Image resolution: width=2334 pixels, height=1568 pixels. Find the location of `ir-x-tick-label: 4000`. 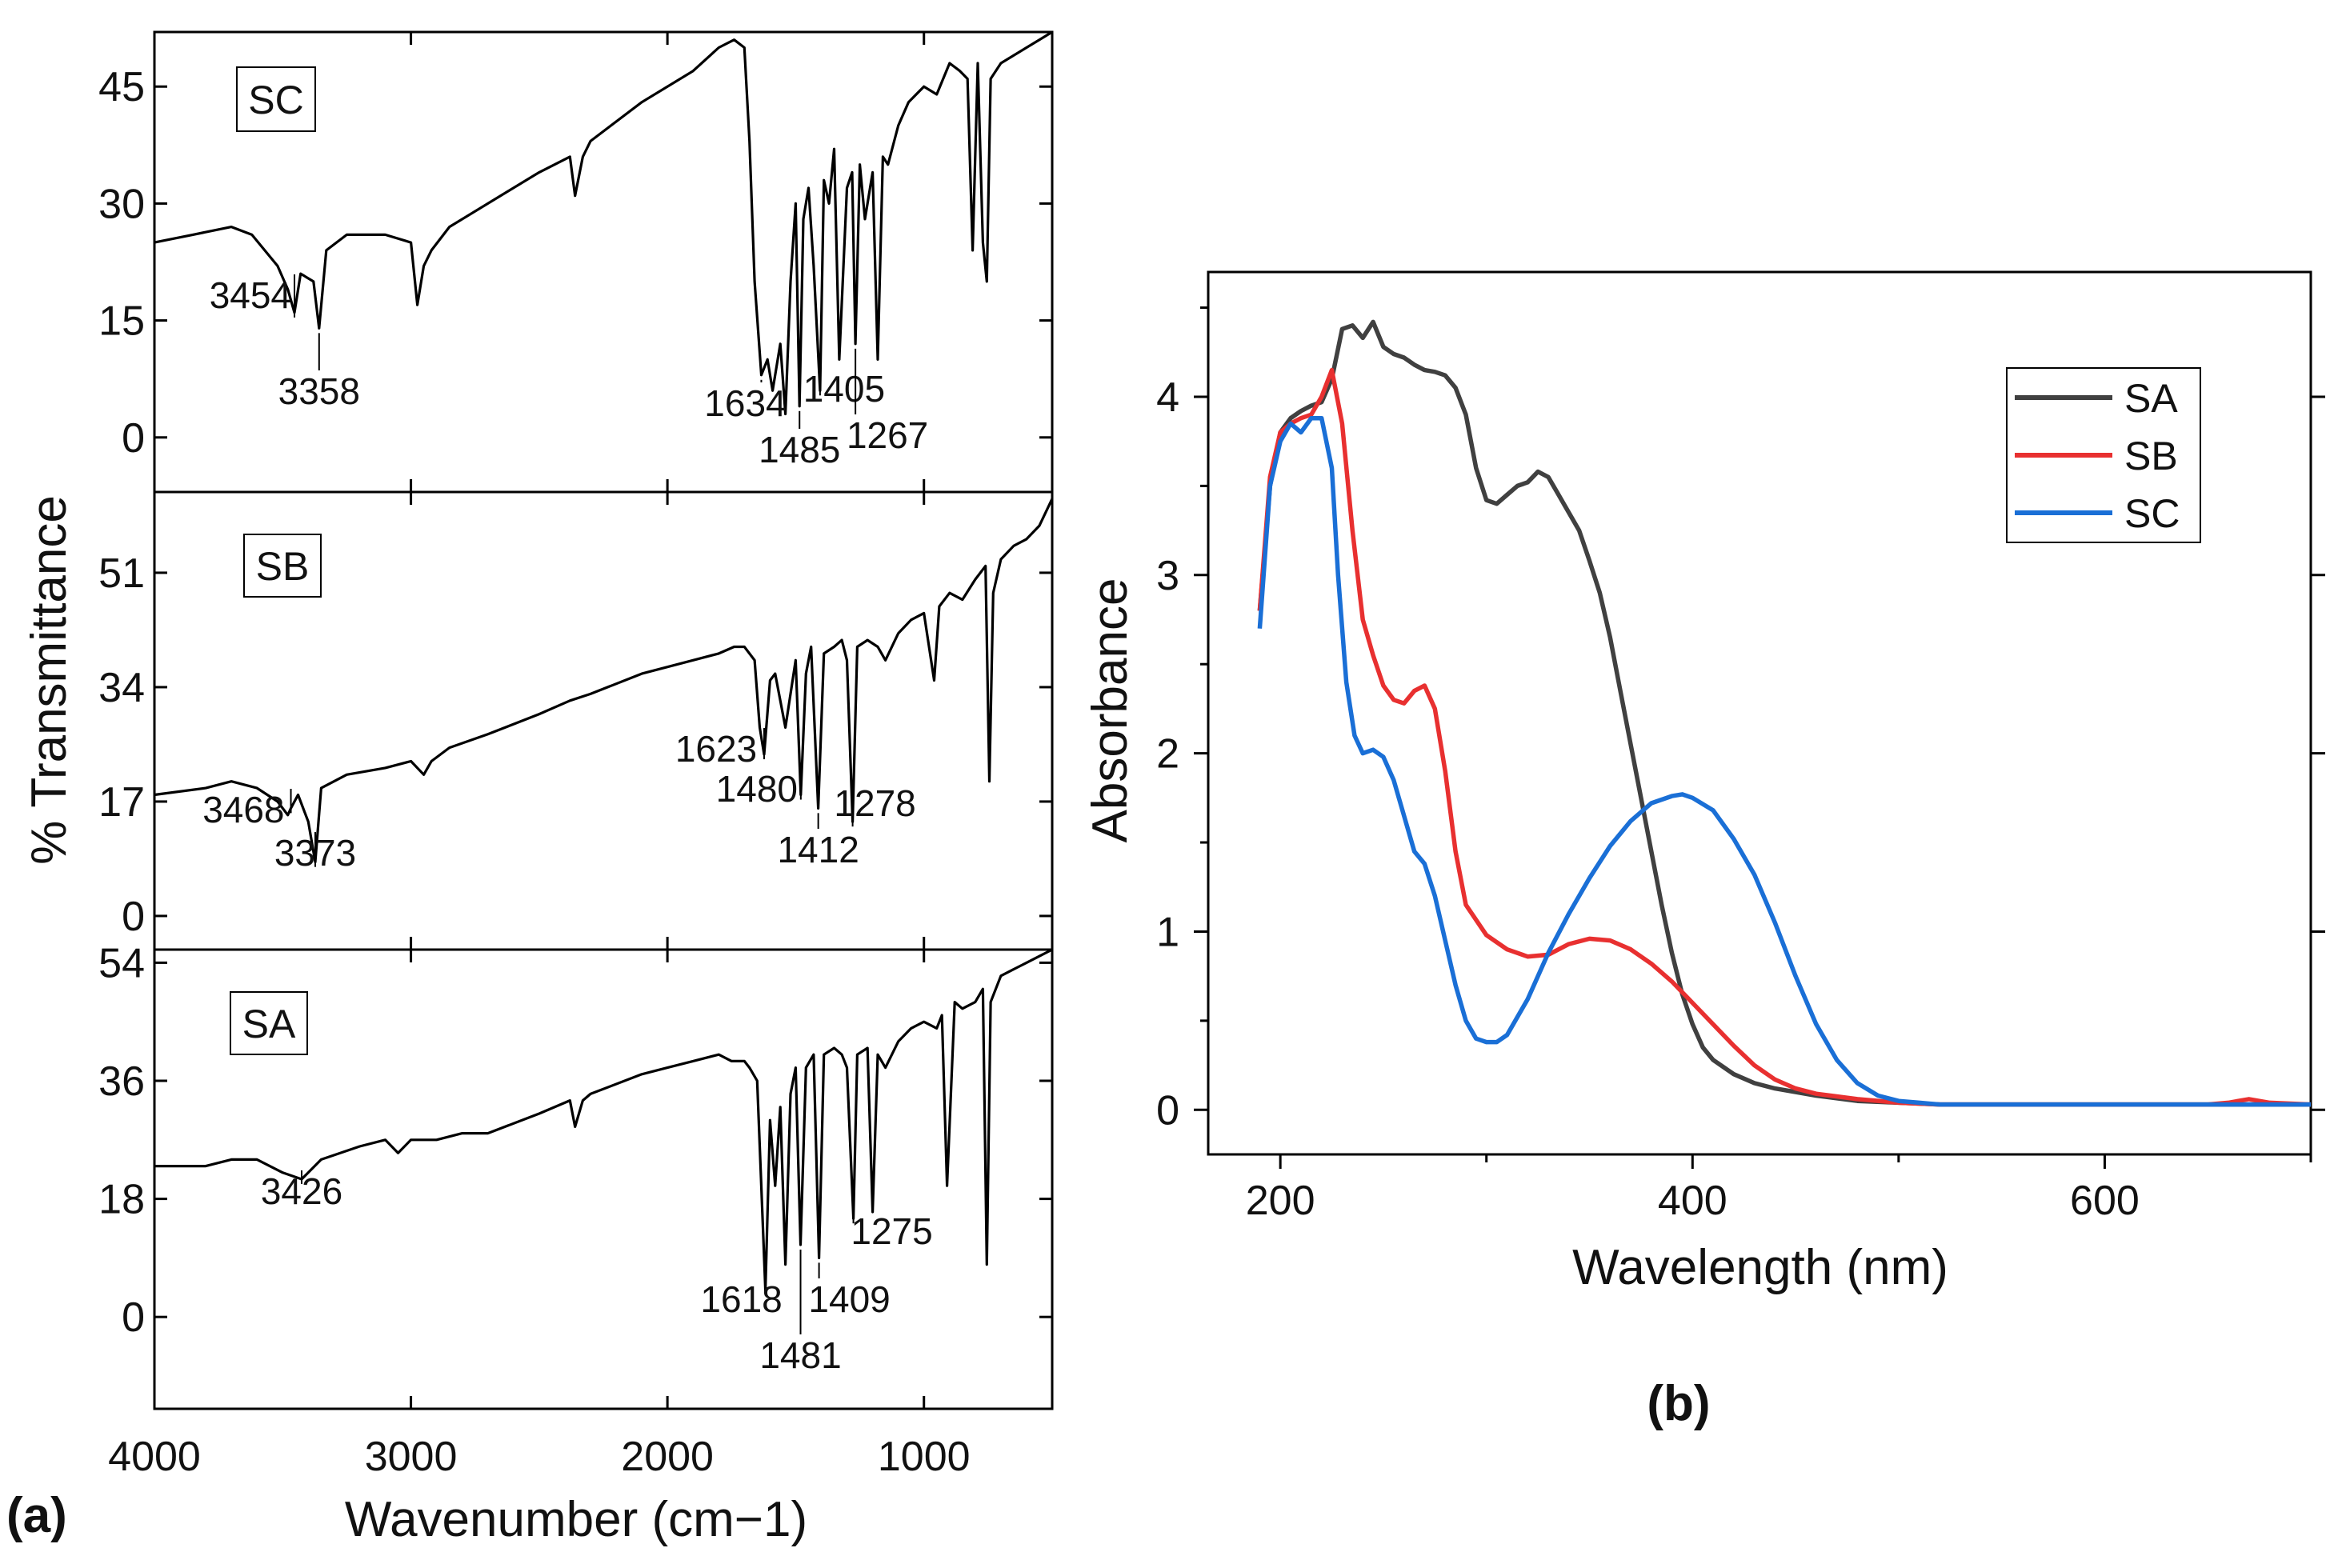

ir-x-tick-label: 4000 is located at coordinates (154, 1457).